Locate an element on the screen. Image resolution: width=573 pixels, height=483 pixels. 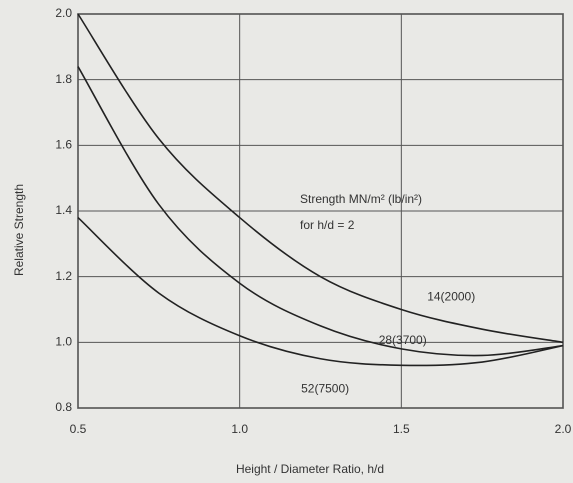
x-tick-label: 2.0 is located at coordinates (563, 429).